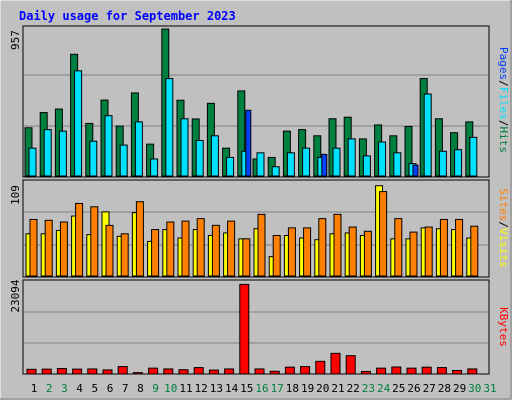 The height and width of the screenshot is (400, 512). I want to click on day-label: 4, so click(79, 388).